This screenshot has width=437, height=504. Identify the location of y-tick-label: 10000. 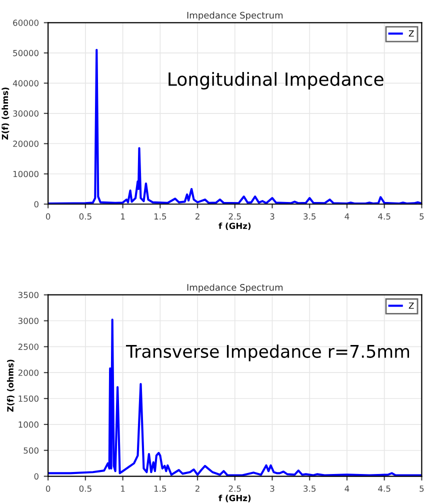
(25, 174).